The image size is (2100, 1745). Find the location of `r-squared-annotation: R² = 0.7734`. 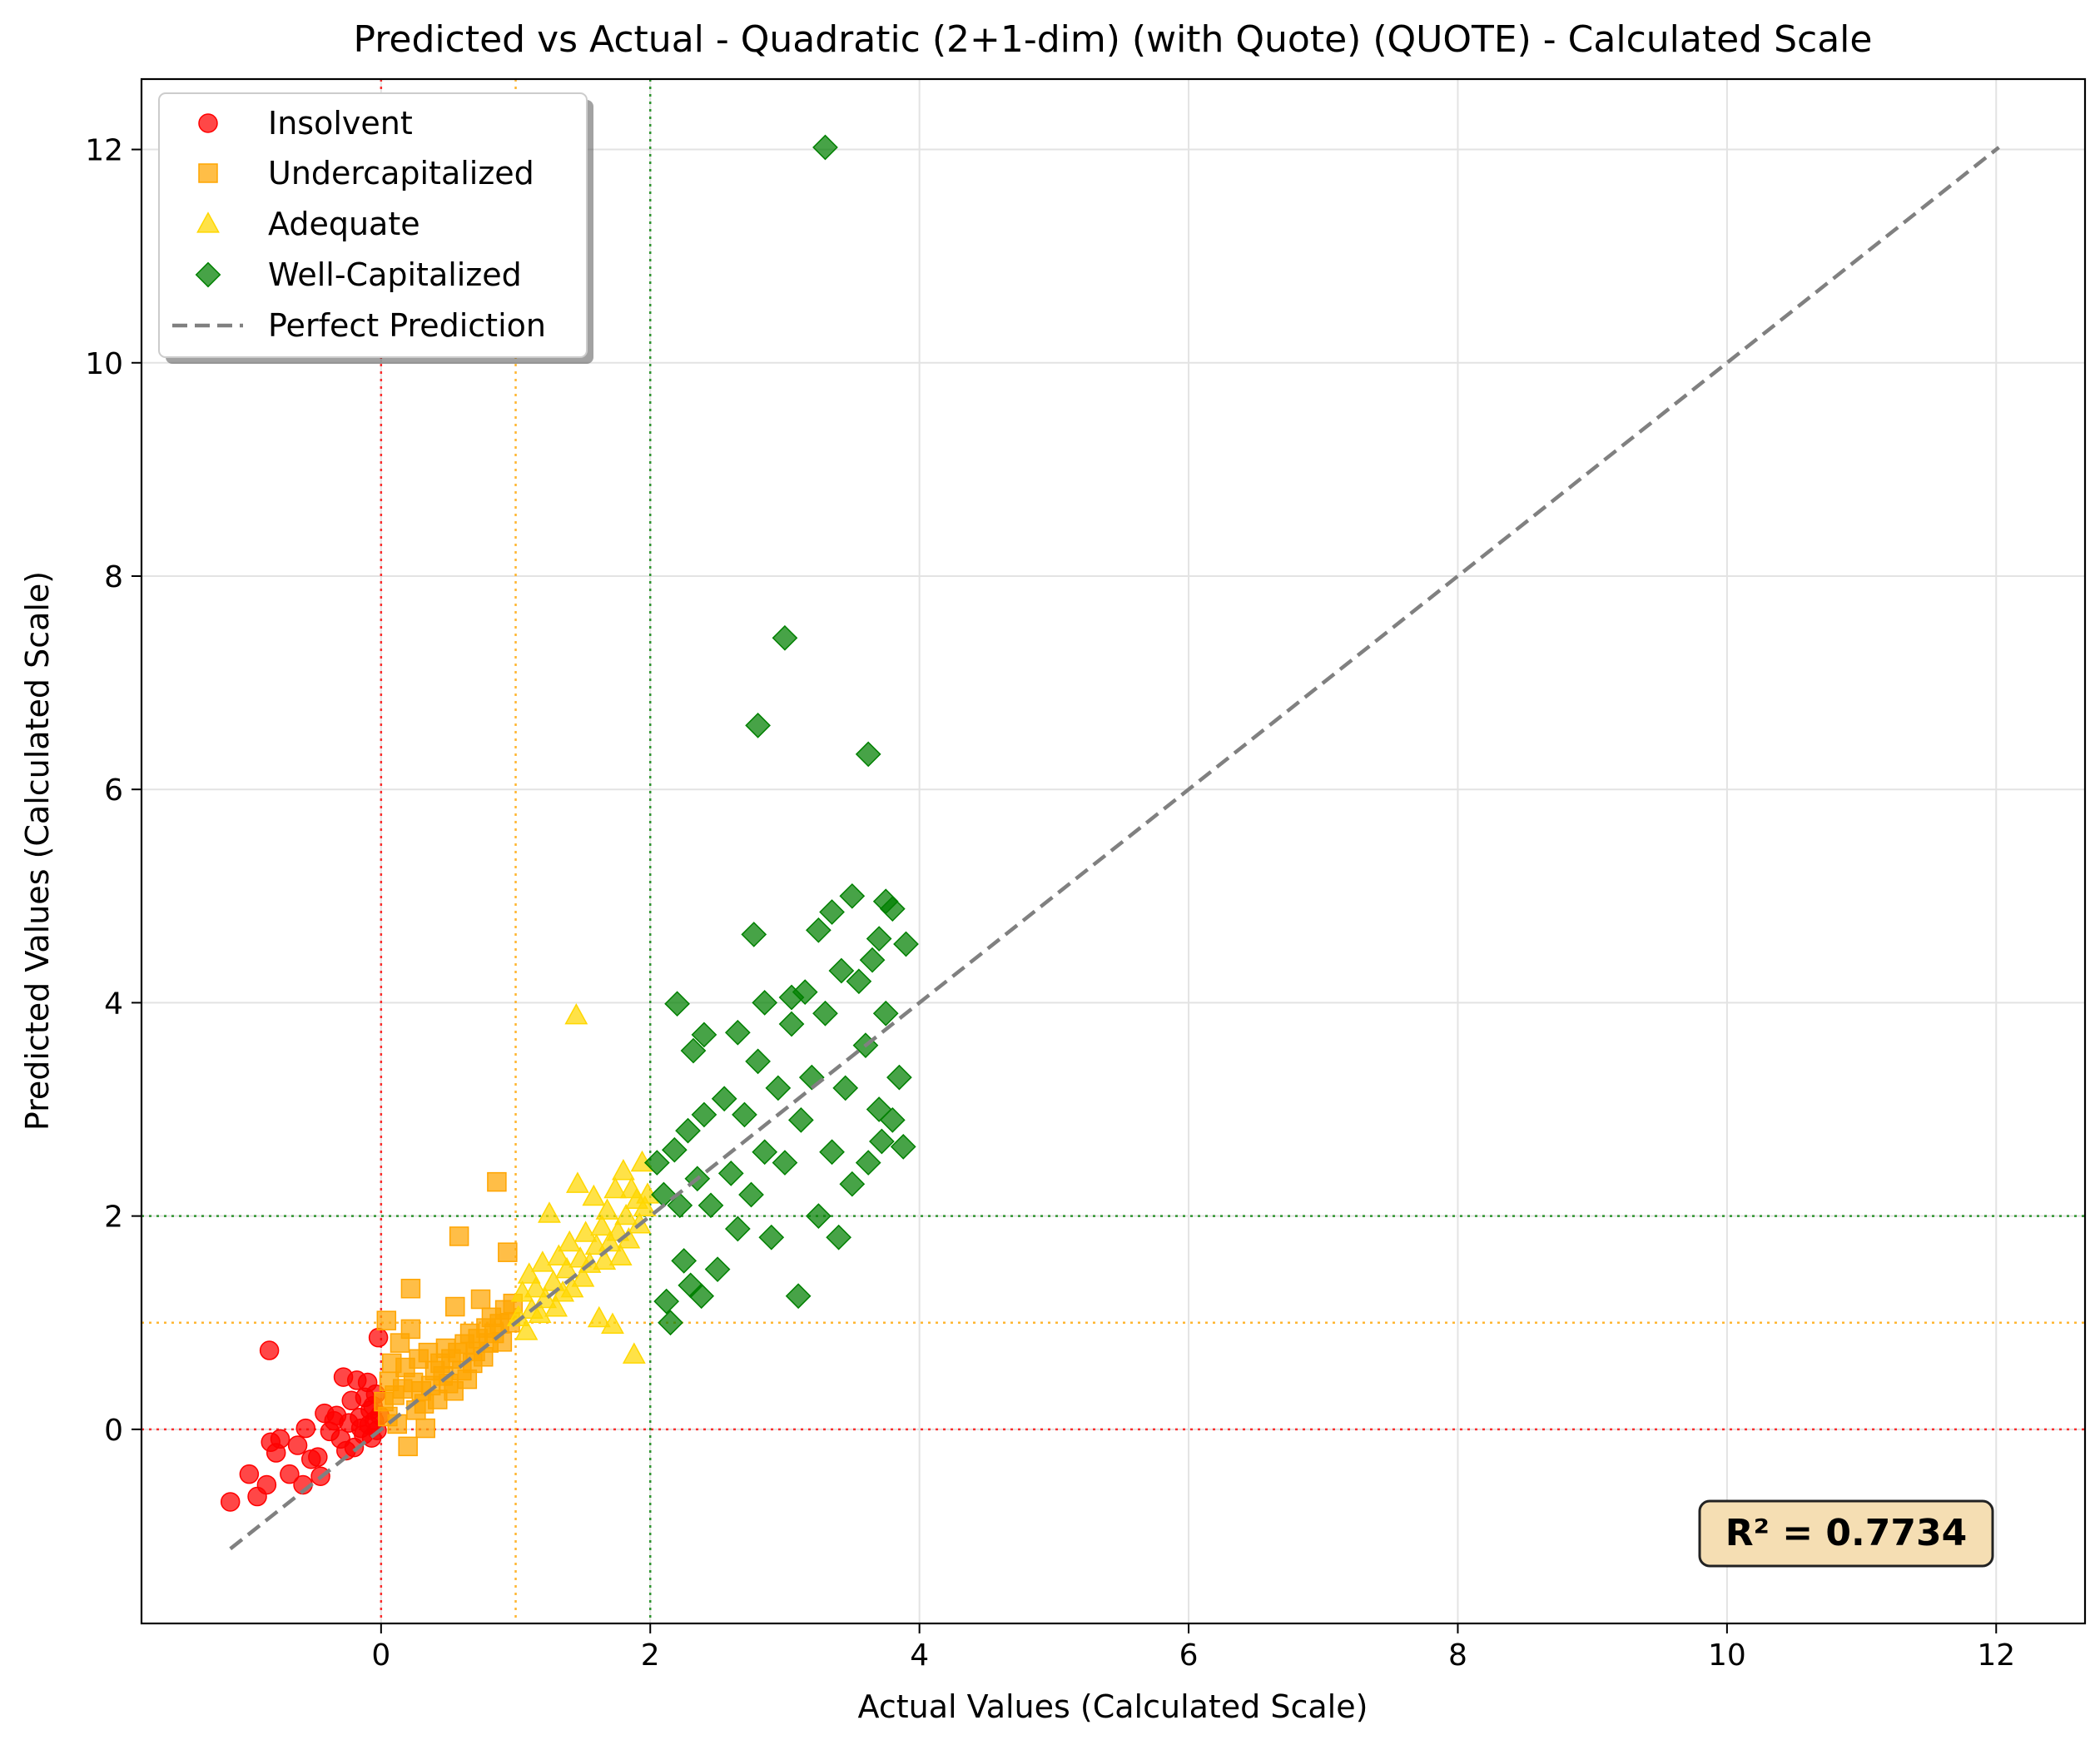

r-squared-annotation: R² = 0.7734 is located at coordinates (1846, 1533).